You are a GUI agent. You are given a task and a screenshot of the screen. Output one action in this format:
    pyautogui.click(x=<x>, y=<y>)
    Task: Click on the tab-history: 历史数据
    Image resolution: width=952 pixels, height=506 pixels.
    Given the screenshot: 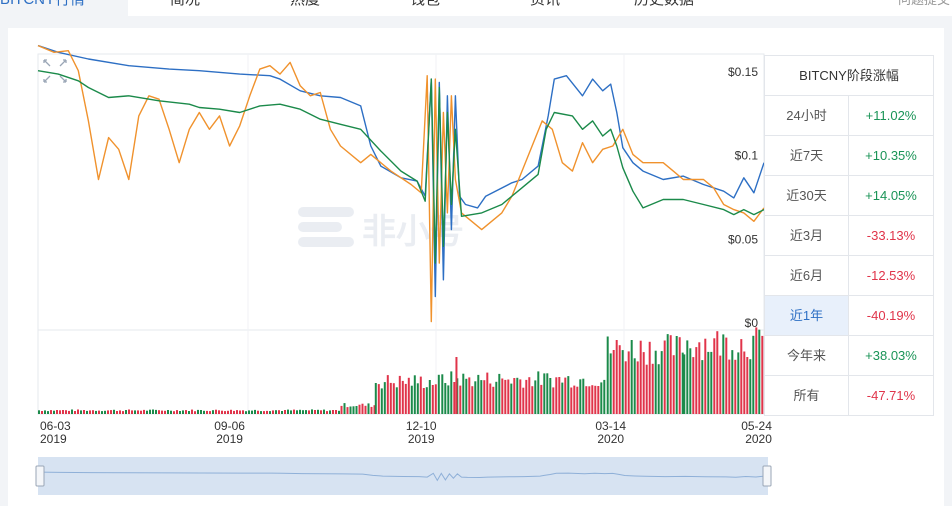 What is the action you would take?
    pyautogui.click(x=664, y=4)
    